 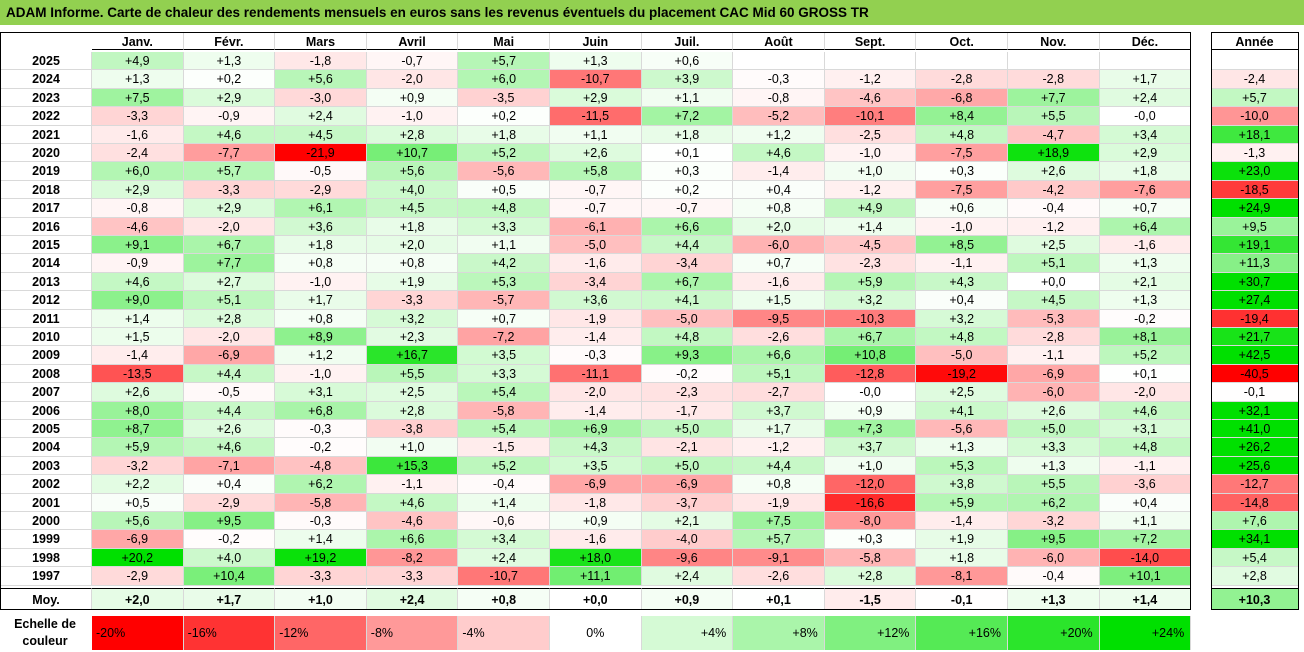 I want to click on heatmap-cell: +10,1, so click(x=1145, y=576).